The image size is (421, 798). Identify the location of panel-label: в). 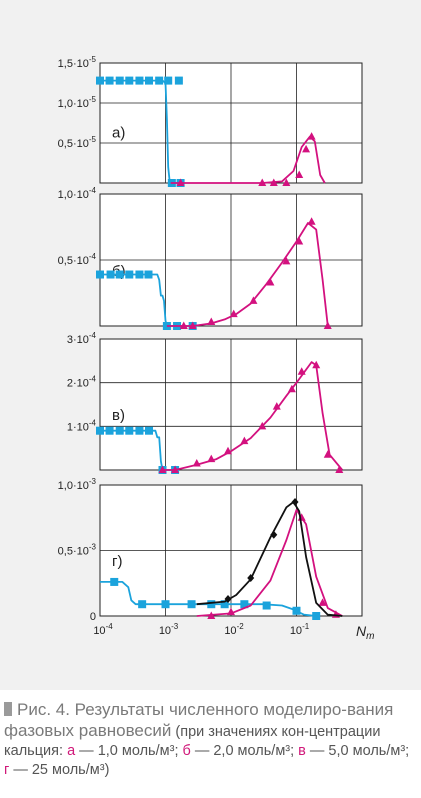
(118, 415).